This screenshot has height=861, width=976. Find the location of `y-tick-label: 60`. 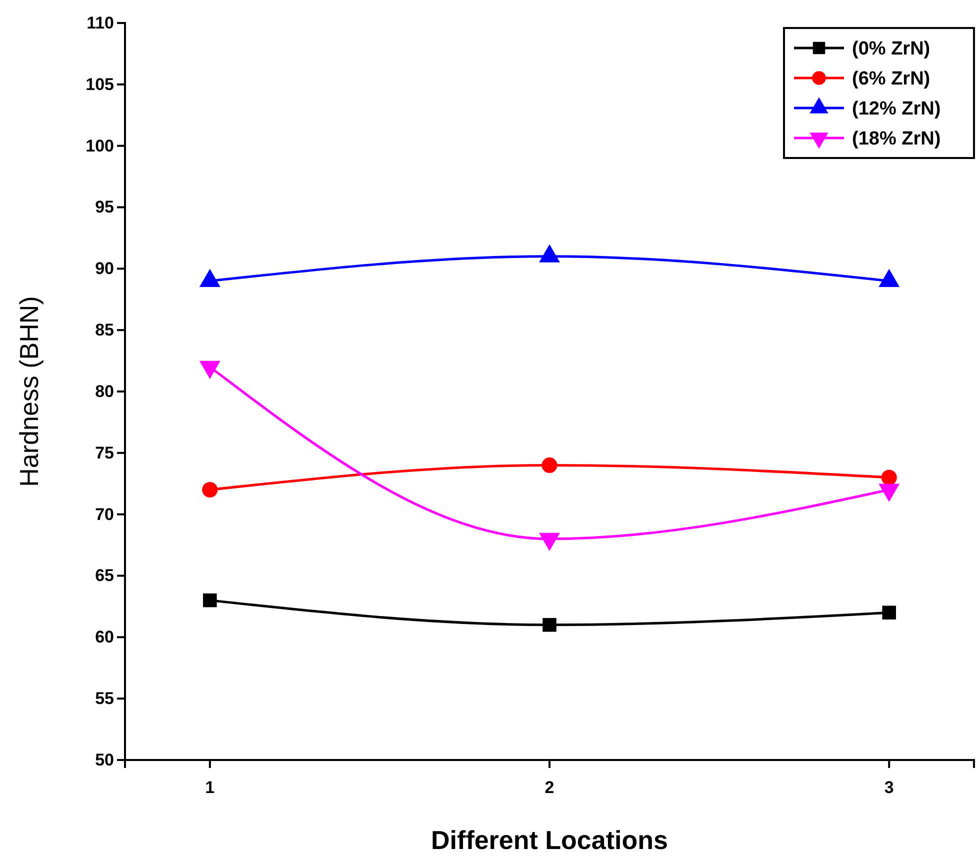

y-tick-label: 60 is located at coordinates (104, 637).